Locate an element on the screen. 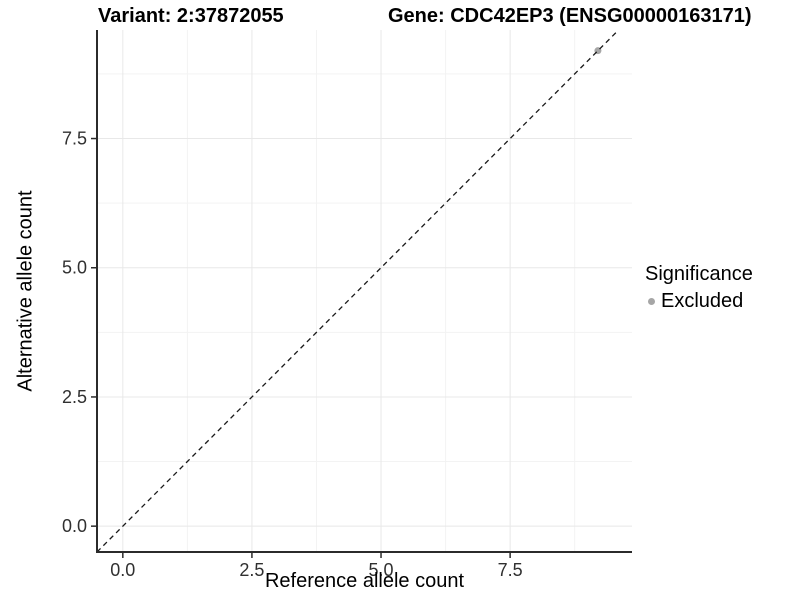 Image resolution: width=800 pixels, height=600 pixels. x-tick-label: 5.0 is located at coordinates (381, 570).